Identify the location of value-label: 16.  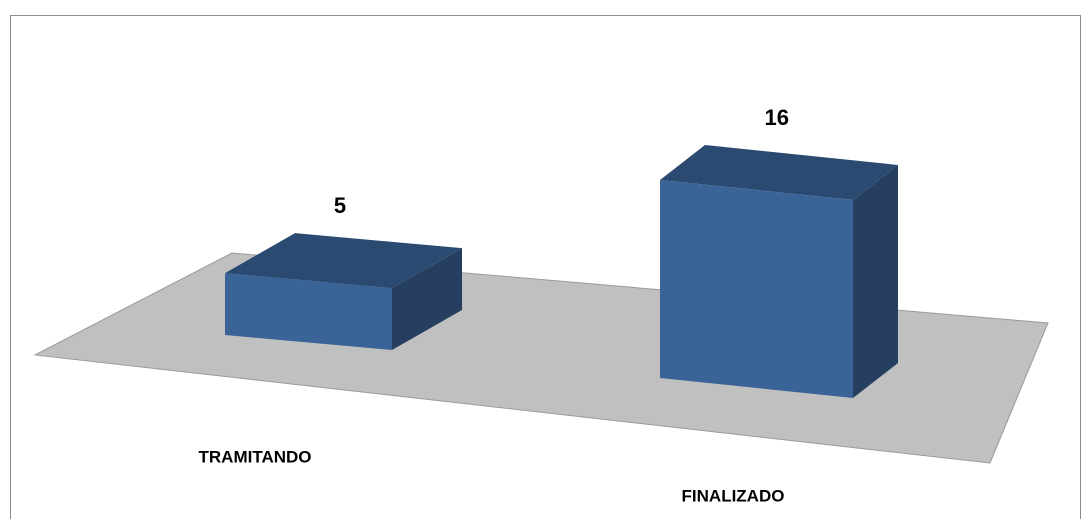
(777, 117).